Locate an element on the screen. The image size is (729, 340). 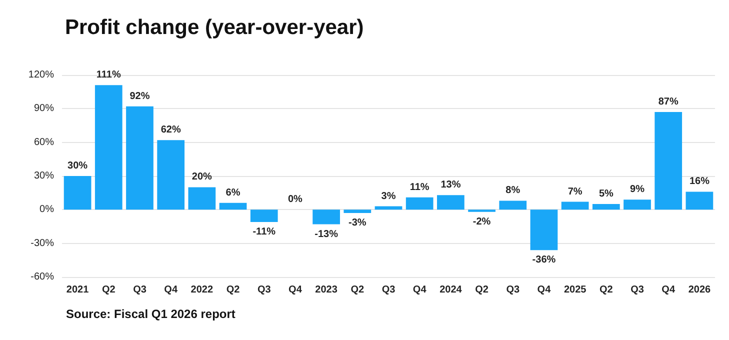
source-note: Source: Fiscal Q1 2026 report is located at coordinates (151, 314).